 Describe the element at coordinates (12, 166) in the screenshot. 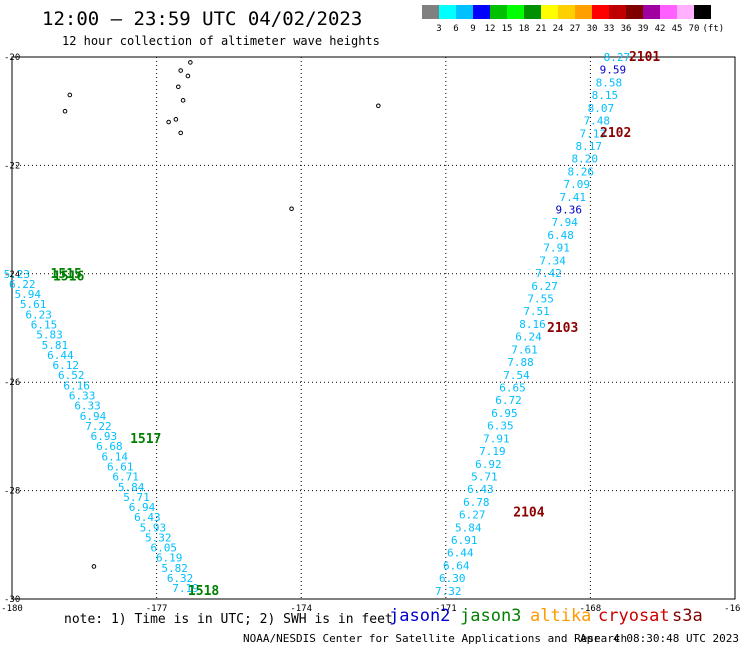

I see `lat-tick-label: -22` at that location.